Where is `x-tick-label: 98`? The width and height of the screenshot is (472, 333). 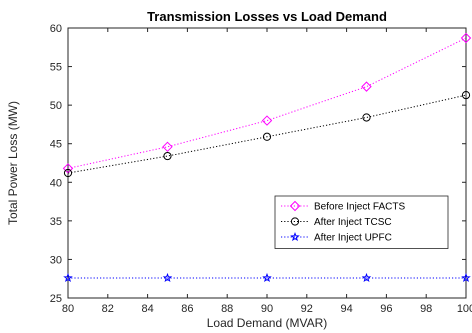
x-tick-label: 98 is located at coordinates (426, 309).